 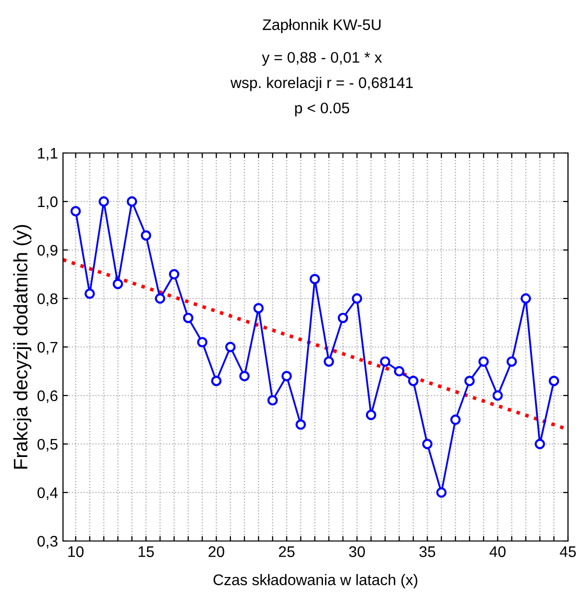 What do you see at coordinates (48, 493) in the screenshot?
I see `y-tick-label: 0,4` at bounding box center [48, 493].